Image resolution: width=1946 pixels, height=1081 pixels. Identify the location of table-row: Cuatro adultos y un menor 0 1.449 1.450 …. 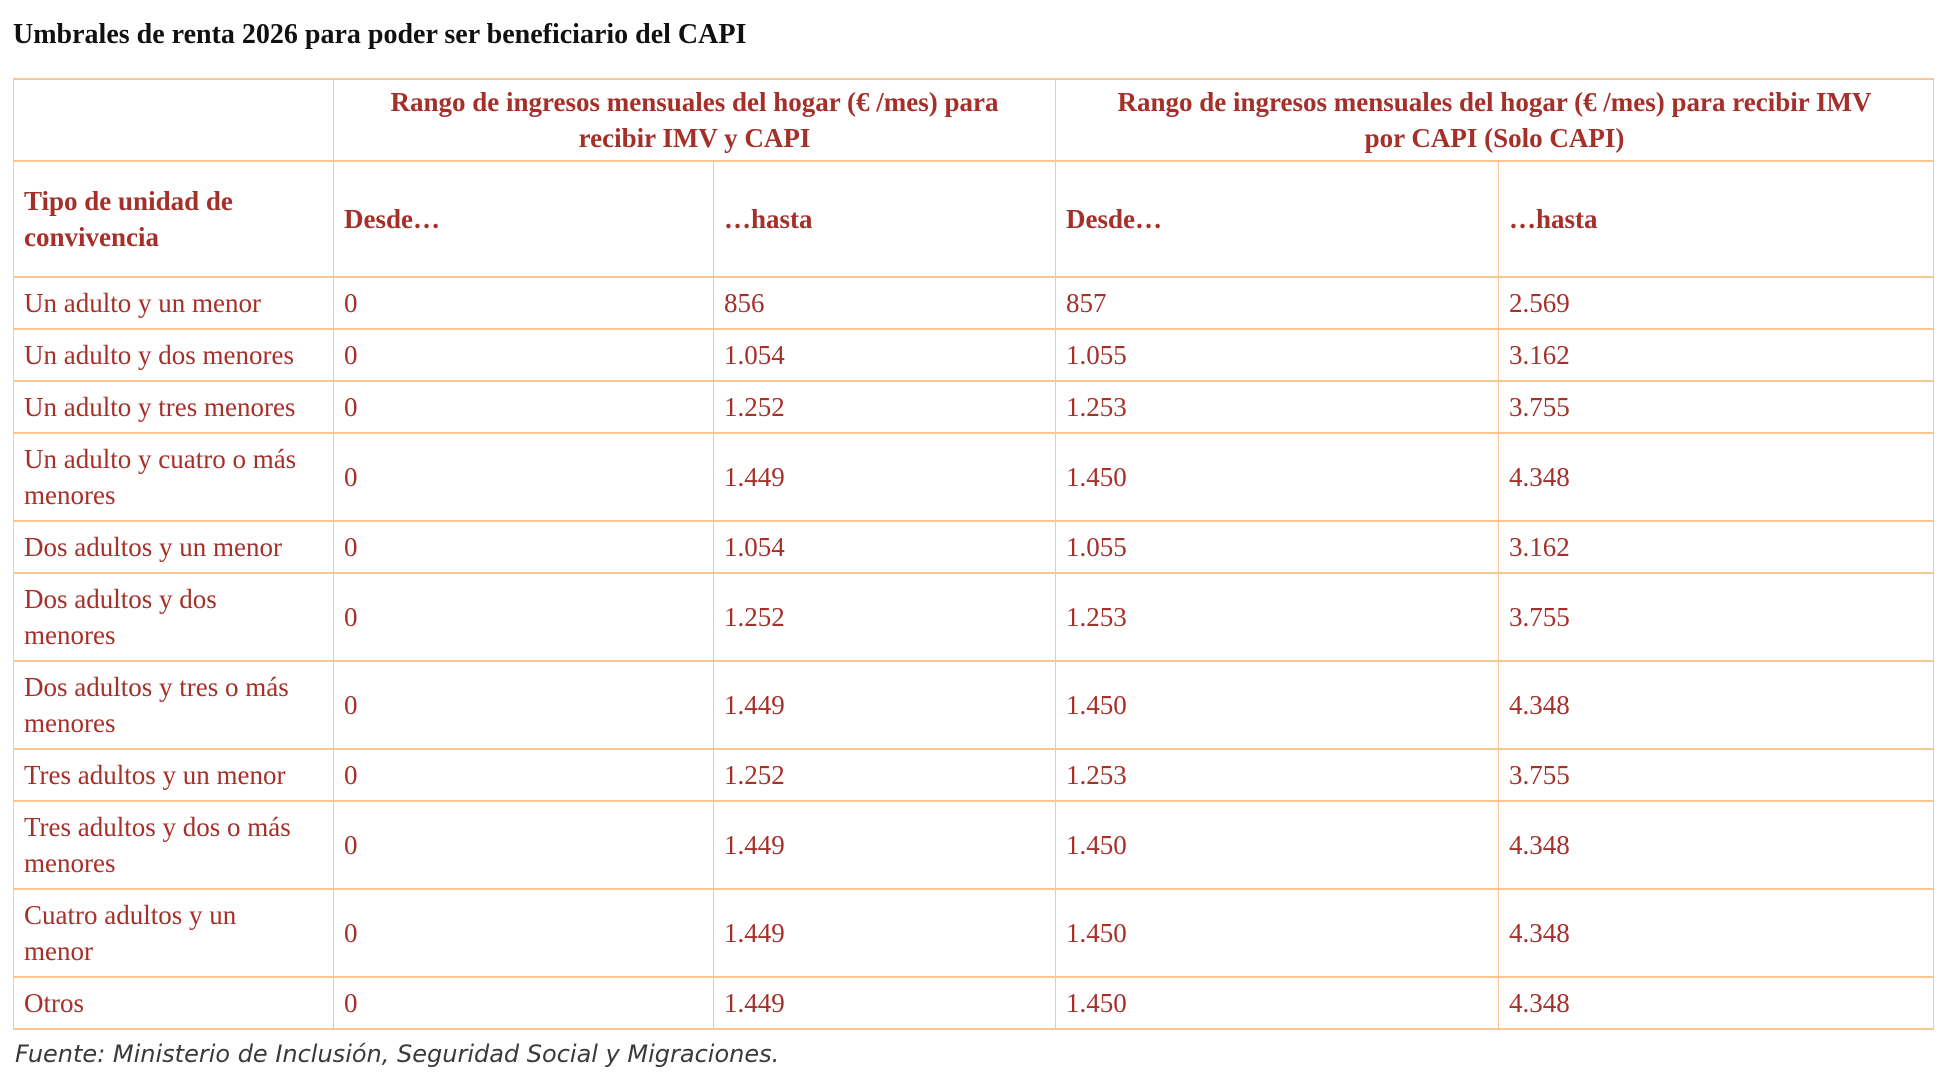
(974, 932).